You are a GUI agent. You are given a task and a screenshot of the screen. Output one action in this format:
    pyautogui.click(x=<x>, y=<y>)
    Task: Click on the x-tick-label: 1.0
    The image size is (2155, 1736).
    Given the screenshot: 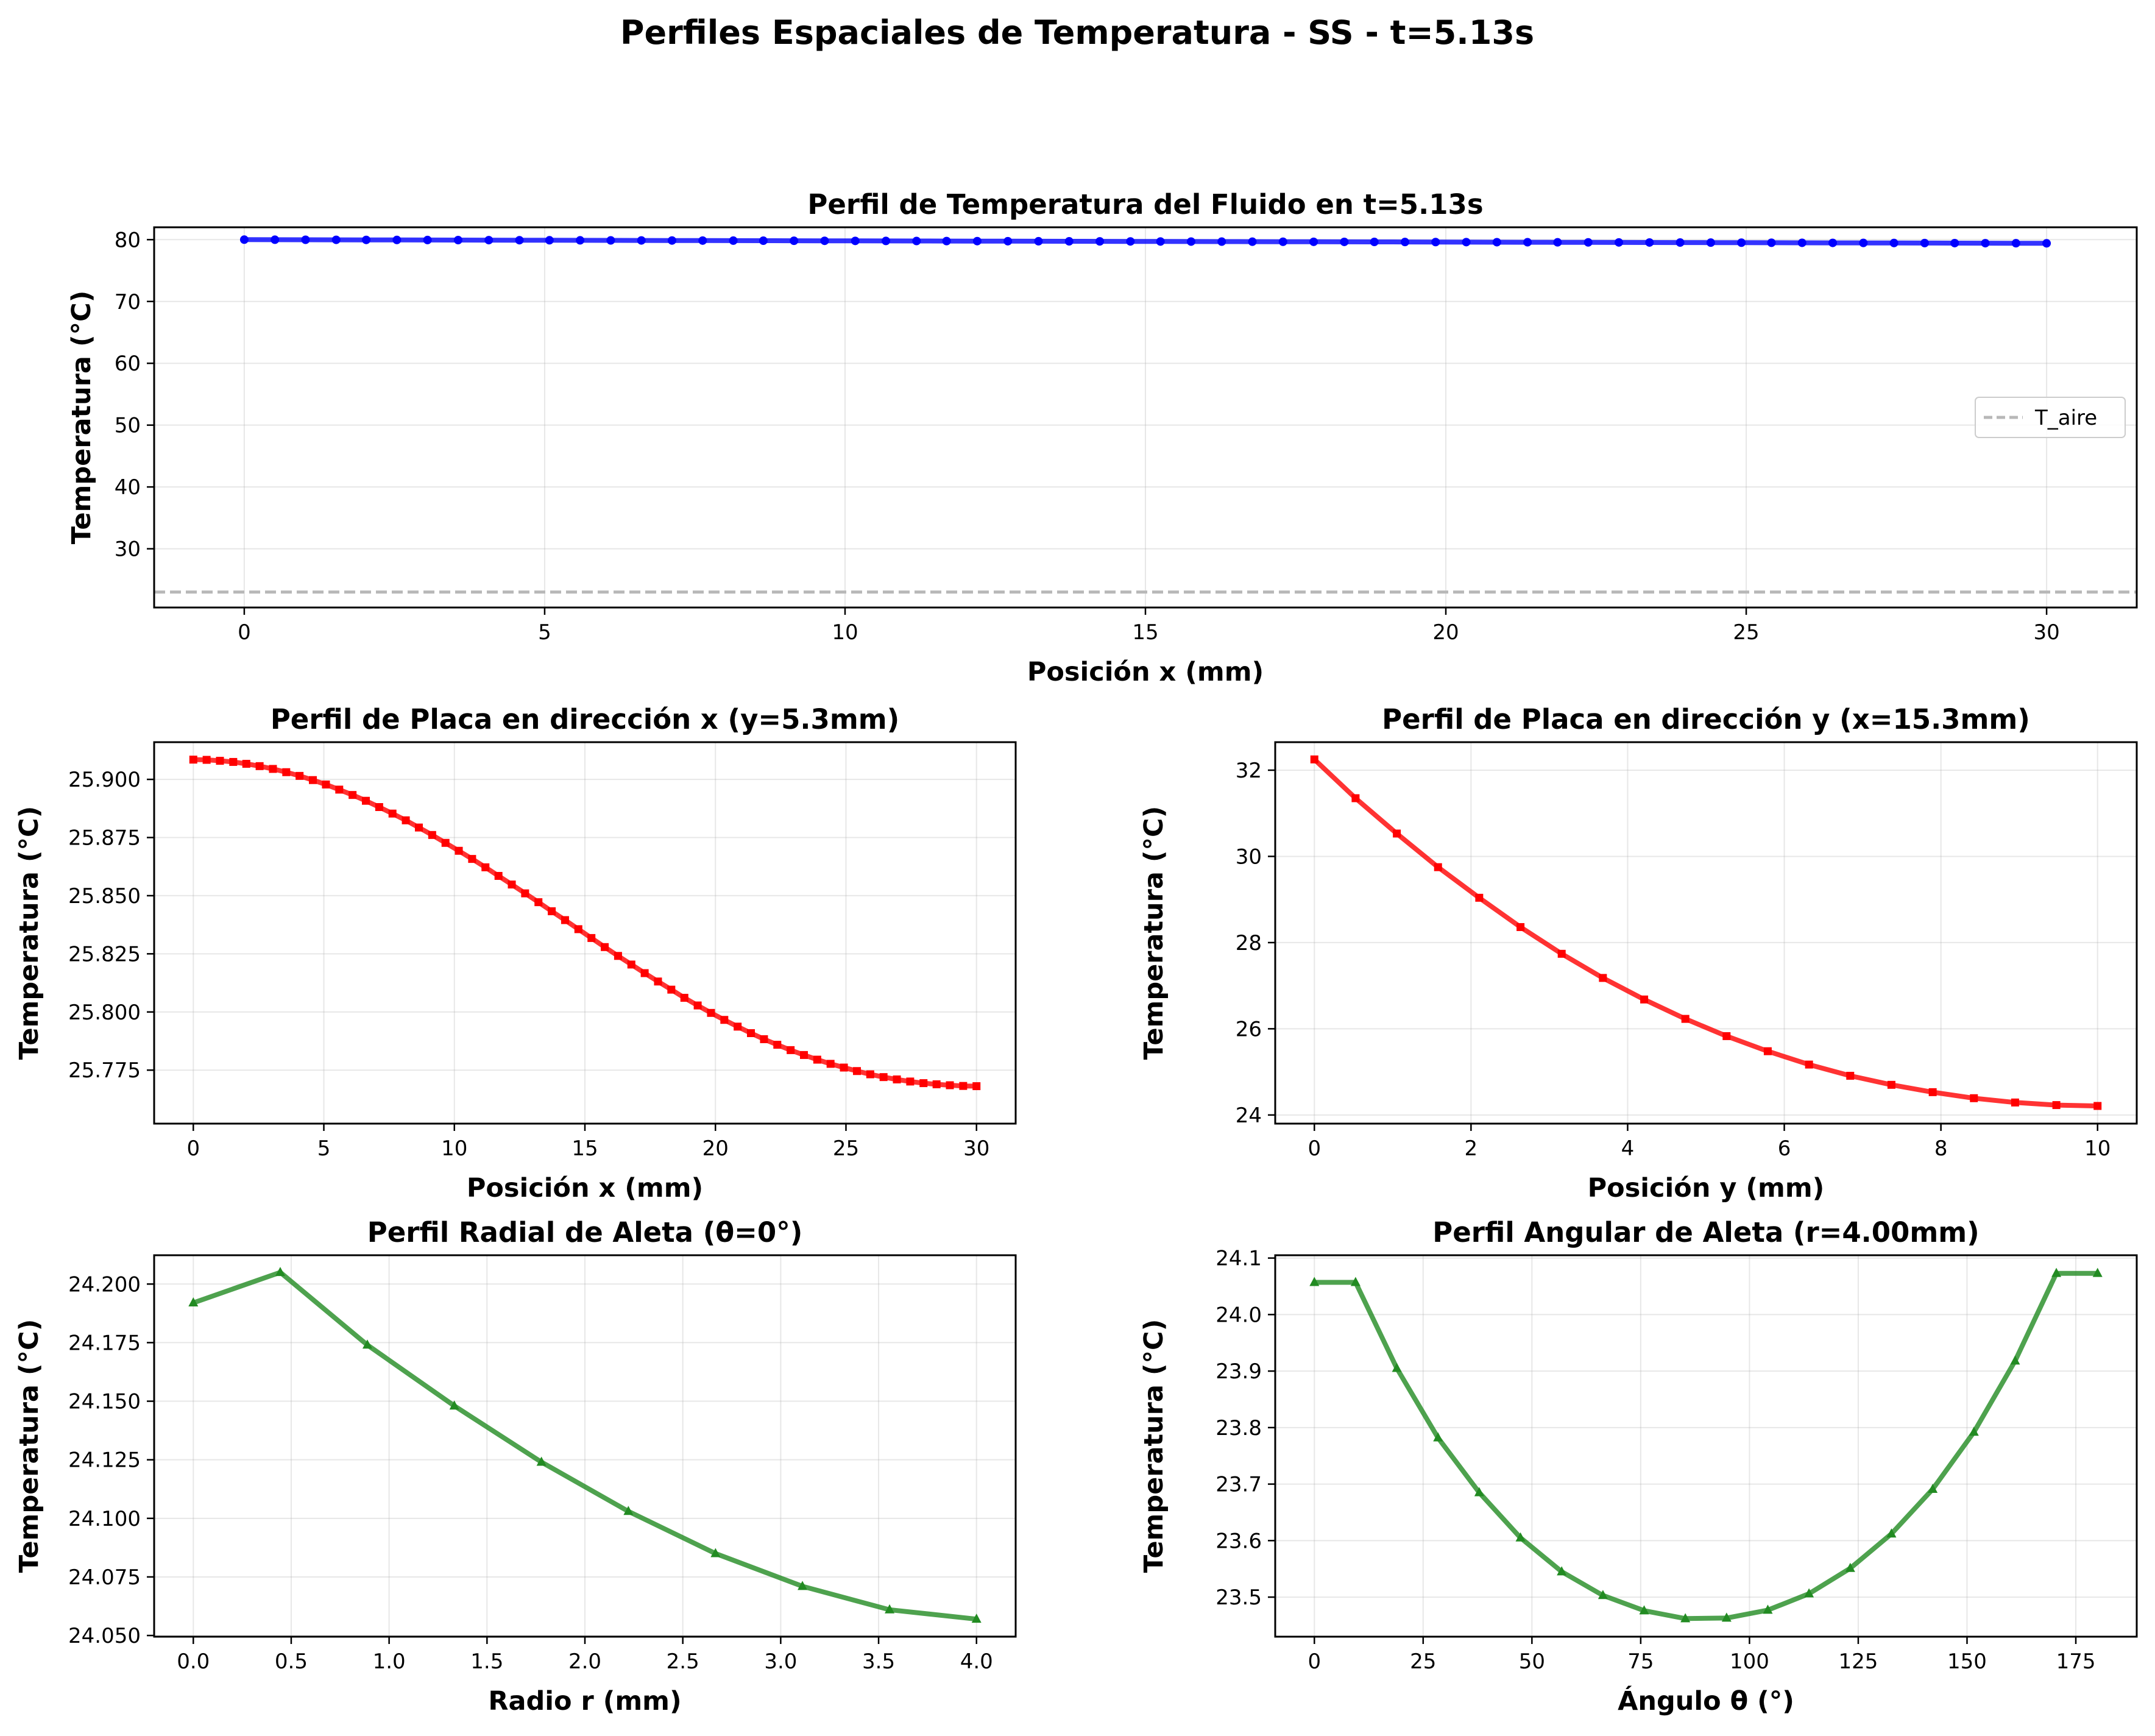 What is the action you would take?
    pyautogui.click(x=389, y=1661)
    